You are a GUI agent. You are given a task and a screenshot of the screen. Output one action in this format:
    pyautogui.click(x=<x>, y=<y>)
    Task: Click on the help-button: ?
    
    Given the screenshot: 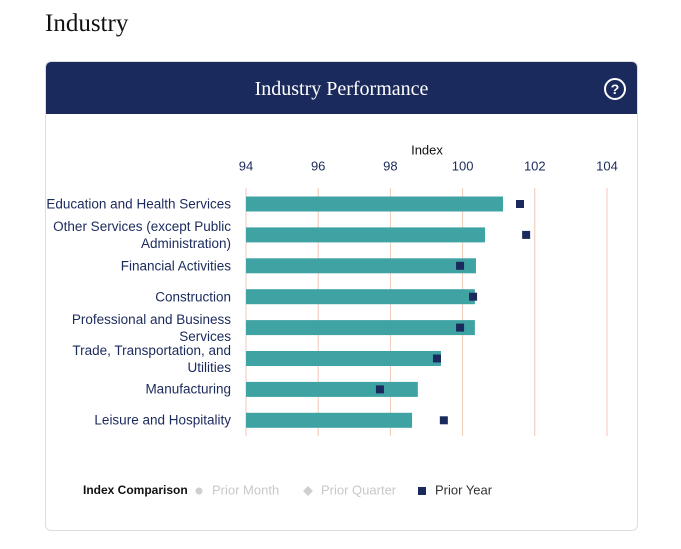 What is the action you would take?
    pyautogui.click(x=615, y=89)
    